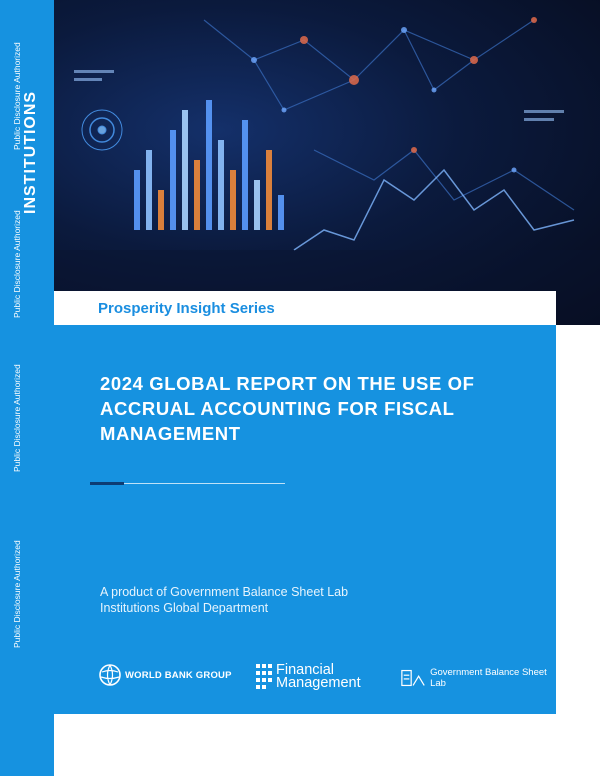 This screenshot has width=600, height=776. I want to click on financial-management-logo: Financial Management, so click(308, 676).